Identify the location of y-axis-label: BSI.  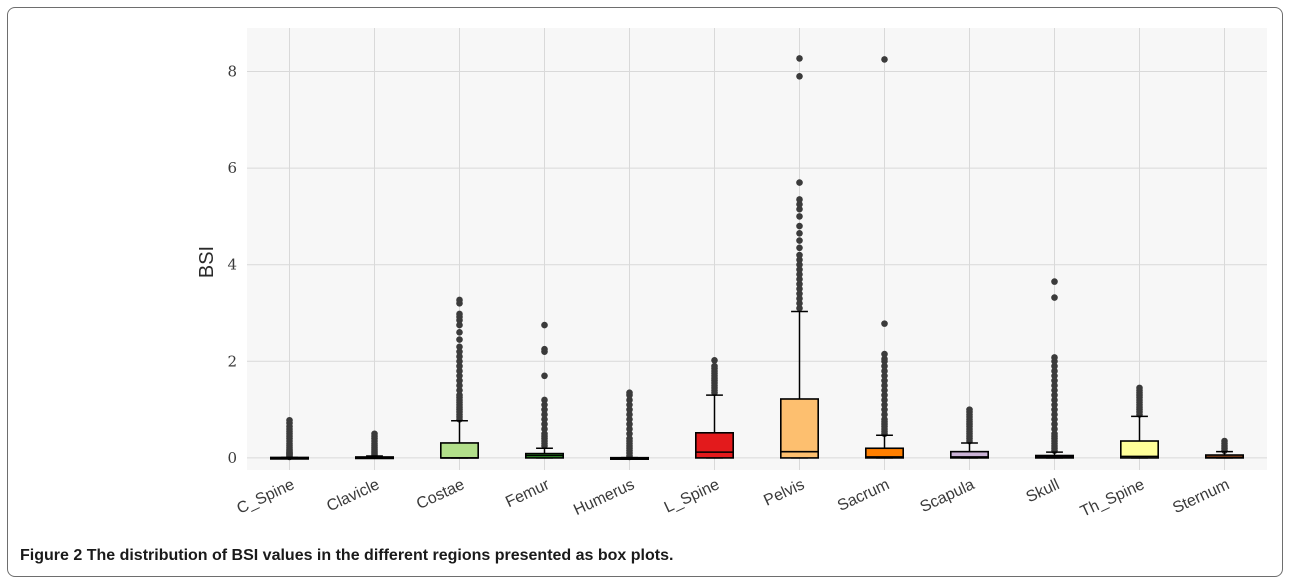
(207, 262).